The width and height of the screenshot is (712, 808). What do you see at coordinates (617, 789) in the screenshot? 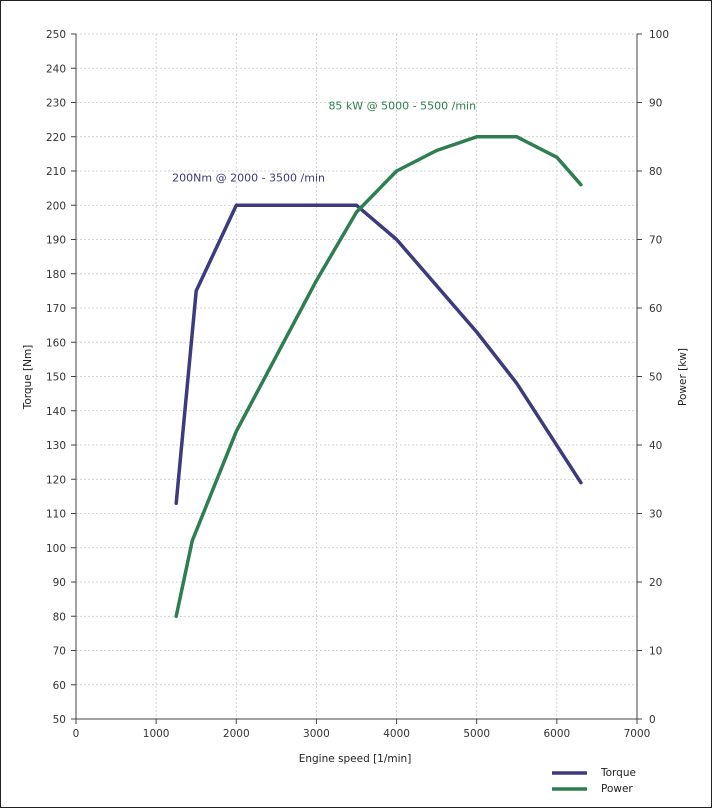
I see `legend-label-power: Power` at bounding box center [617, 789].